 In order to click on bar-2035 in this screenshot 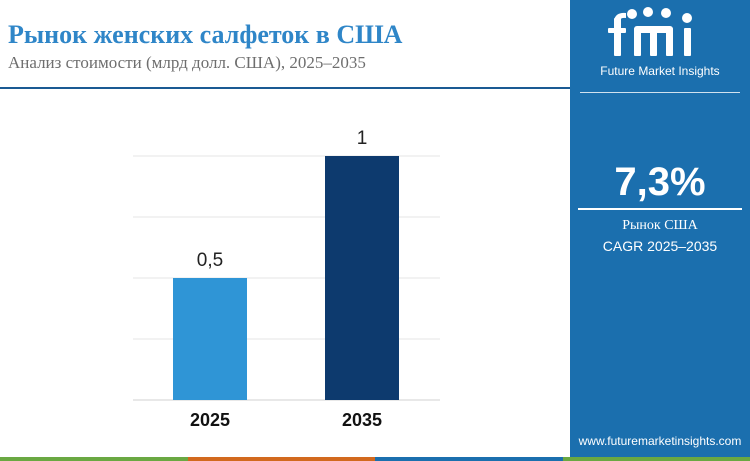, I will do `click(362, 278)`.